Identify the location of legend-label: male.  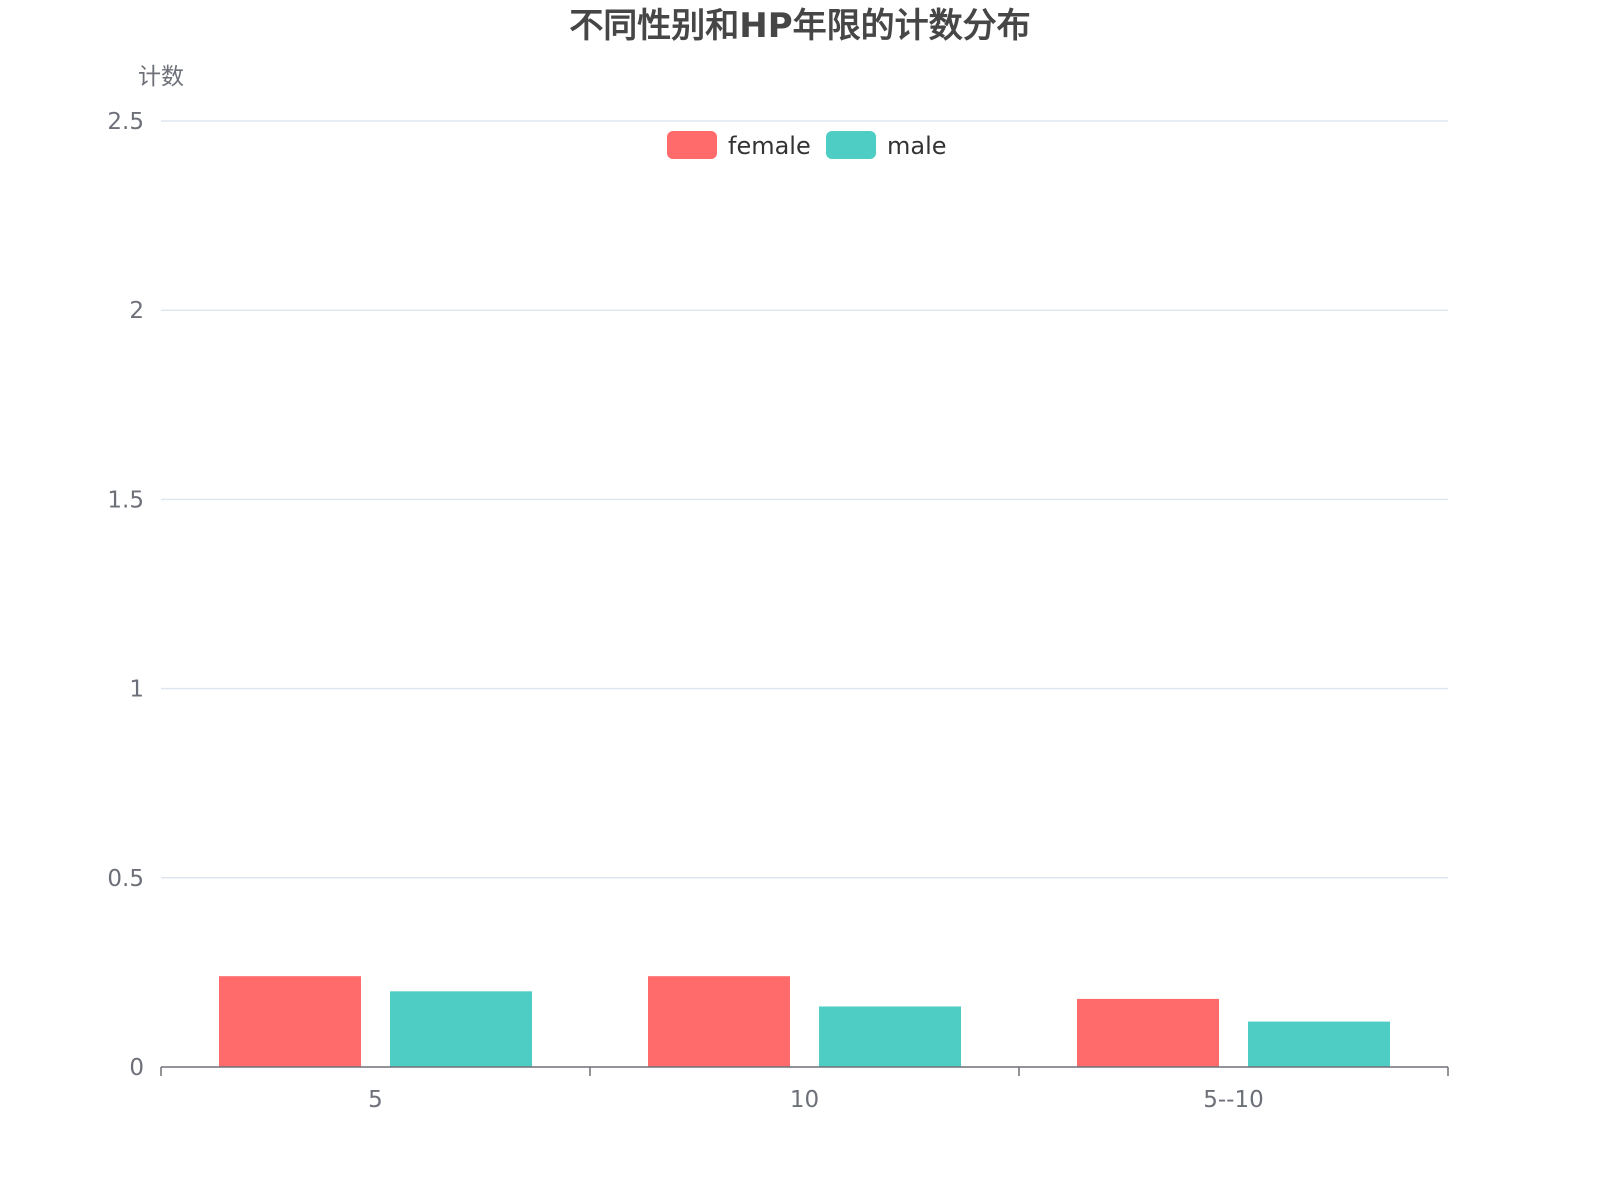
(917, 146).